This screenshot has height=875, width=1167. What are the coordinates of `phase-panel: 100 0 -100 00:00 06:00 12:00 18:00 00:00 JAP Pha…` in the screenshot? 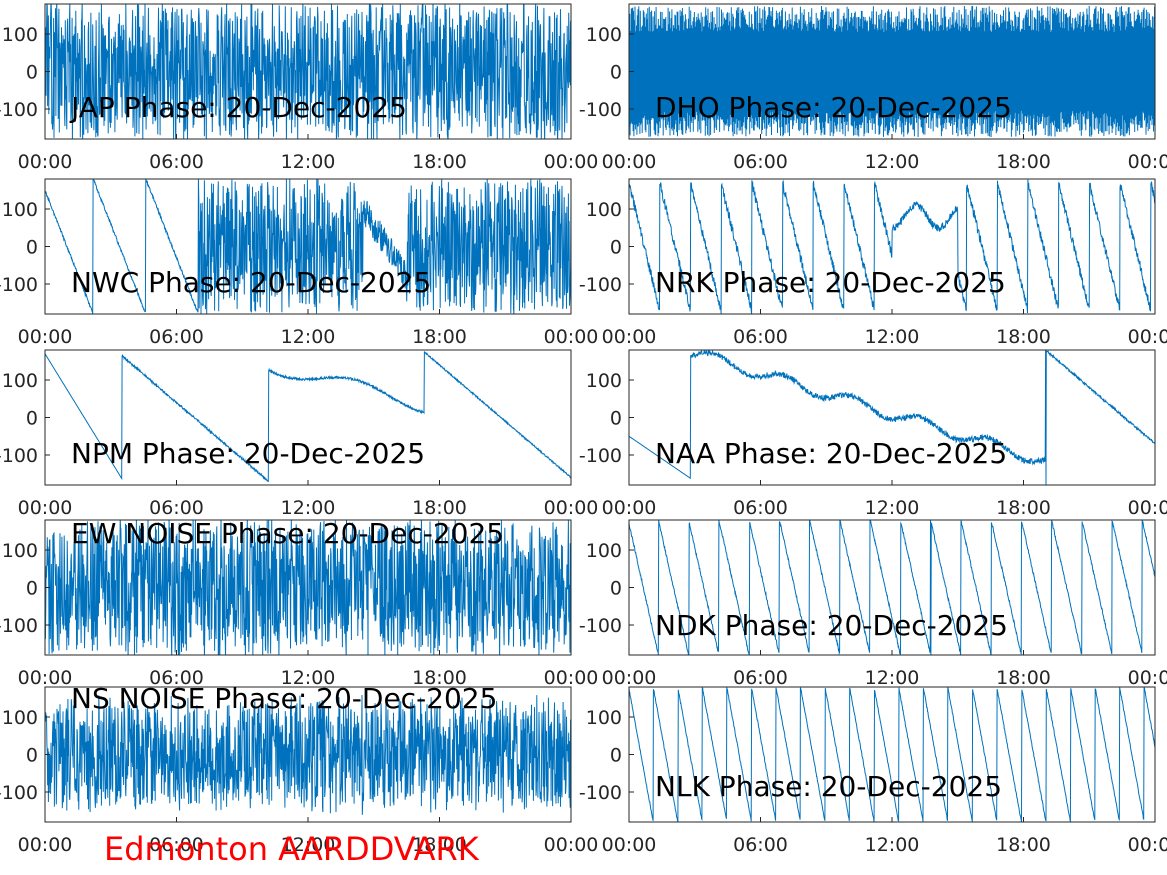 It's located at (299, 88).